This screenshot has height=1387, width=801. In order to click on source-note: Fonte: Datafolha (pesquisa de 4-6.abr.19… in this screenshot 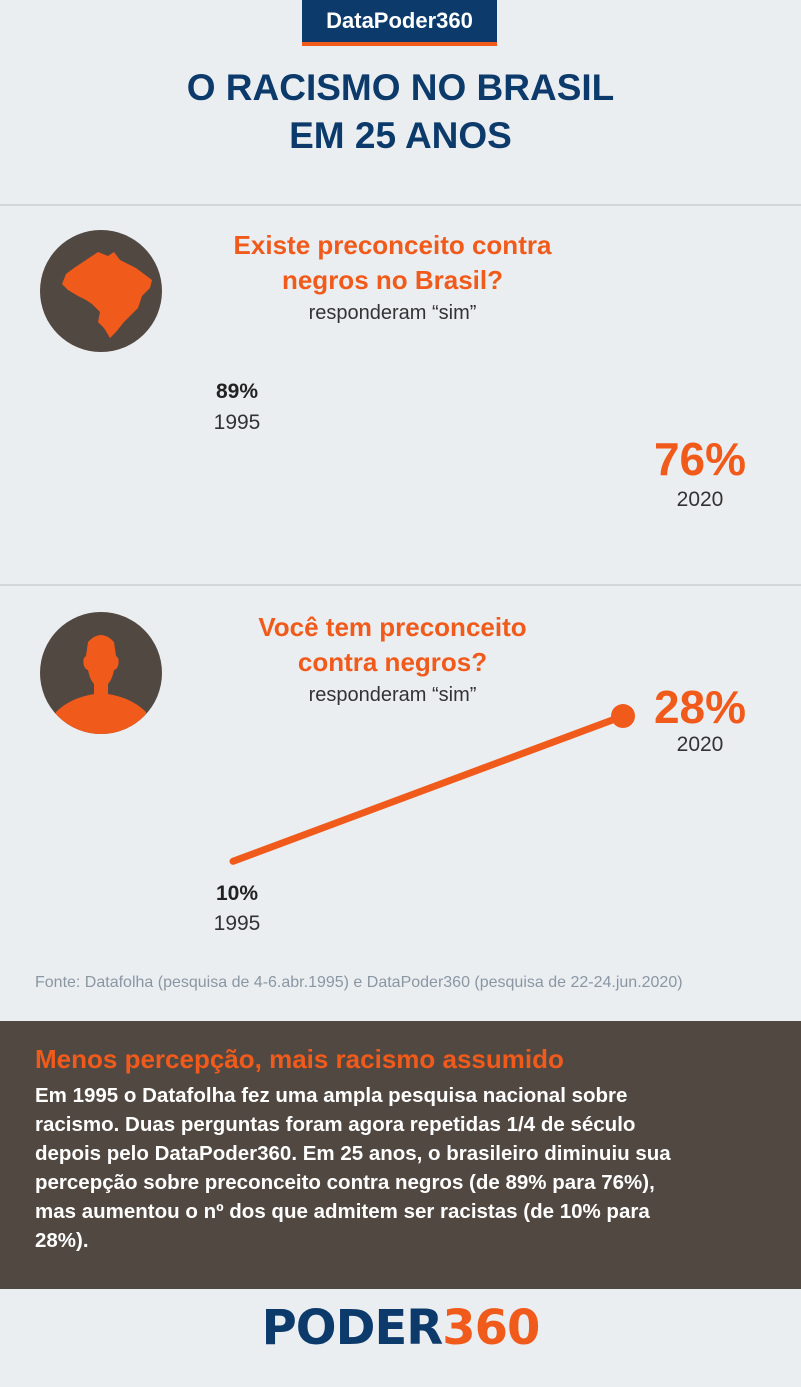, I will do `click(359, 982)`.